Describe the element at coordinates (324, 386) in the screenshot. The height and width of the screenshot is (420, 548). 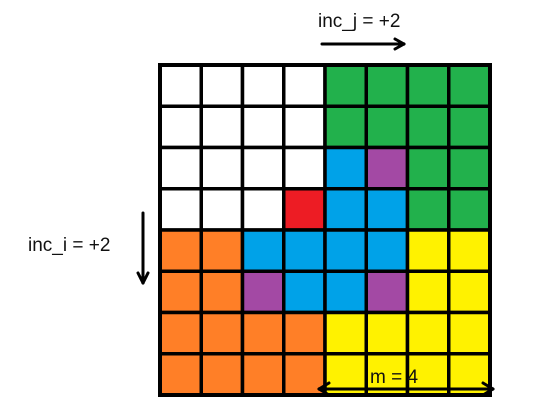
I see `m-arrow-head-left-top` at that location.